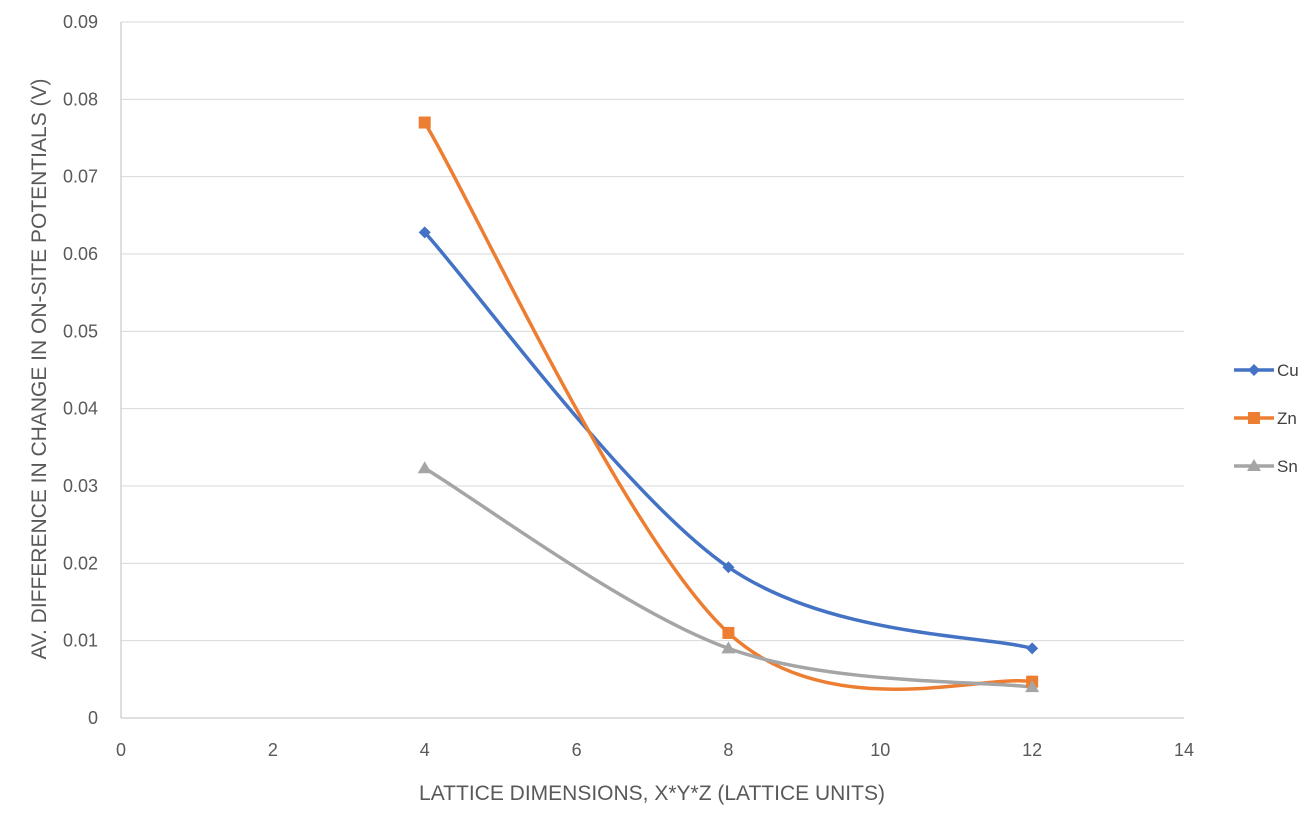 The width and height of the screenshot is (1315, 828). What do you see at coordinates (425, 750) in the screenshot?
I see `x-tick-label: 4` at bounding box center [425, 750].